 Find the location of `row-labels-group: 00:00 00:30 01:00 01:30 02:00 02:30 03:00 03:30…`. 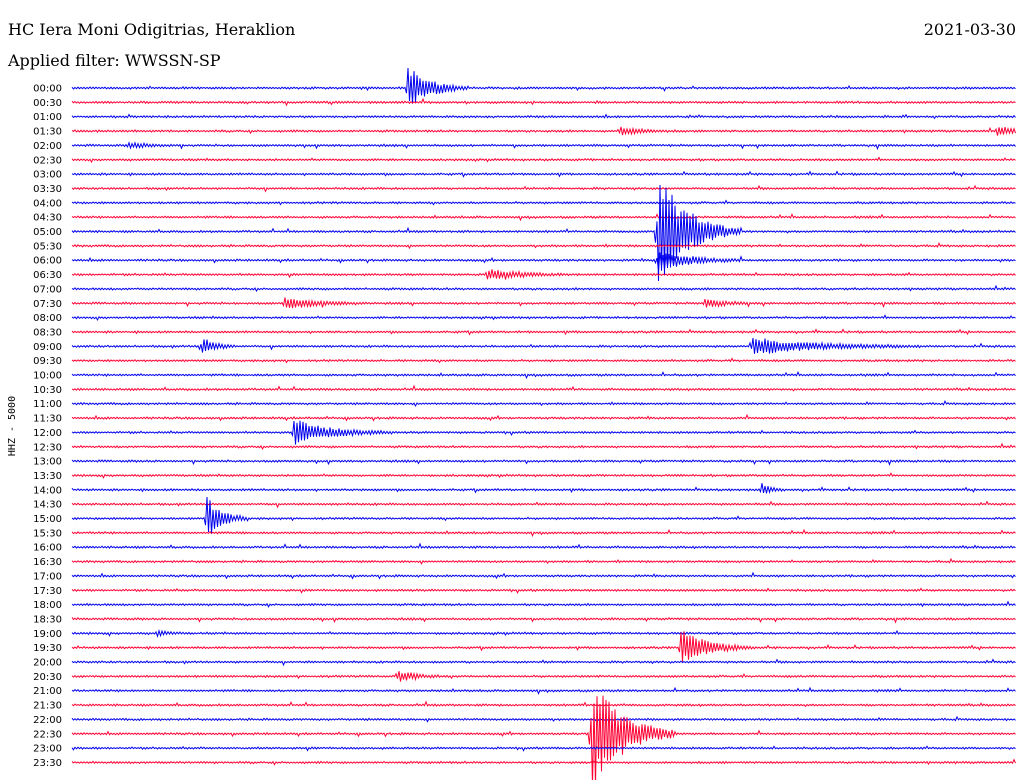

row-labels-group: 00:00 00:30 01:00 01:30 02:00 02:30 03:00 03:30… is located at coordinates (47, 426).